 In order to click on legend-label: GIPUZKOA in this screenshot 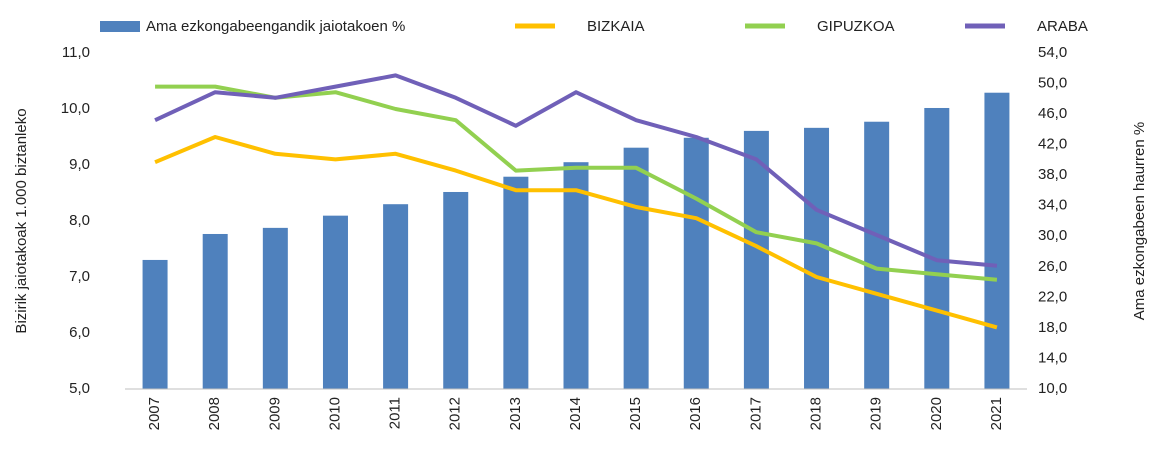, I will do `click(856, 26)`.